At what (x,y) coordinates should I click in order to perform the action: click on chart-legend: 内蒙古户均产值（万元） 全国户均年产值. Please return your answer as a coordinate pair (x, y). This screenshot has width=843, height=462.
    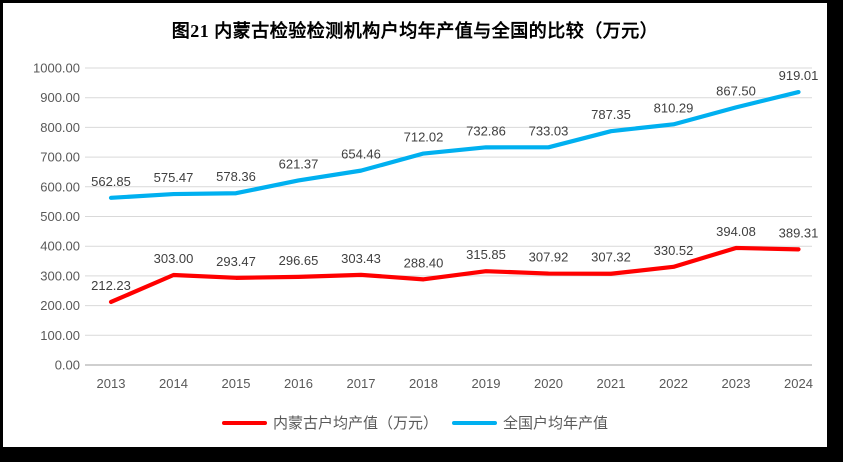
    Looking at the image, I should click on (415, 422).